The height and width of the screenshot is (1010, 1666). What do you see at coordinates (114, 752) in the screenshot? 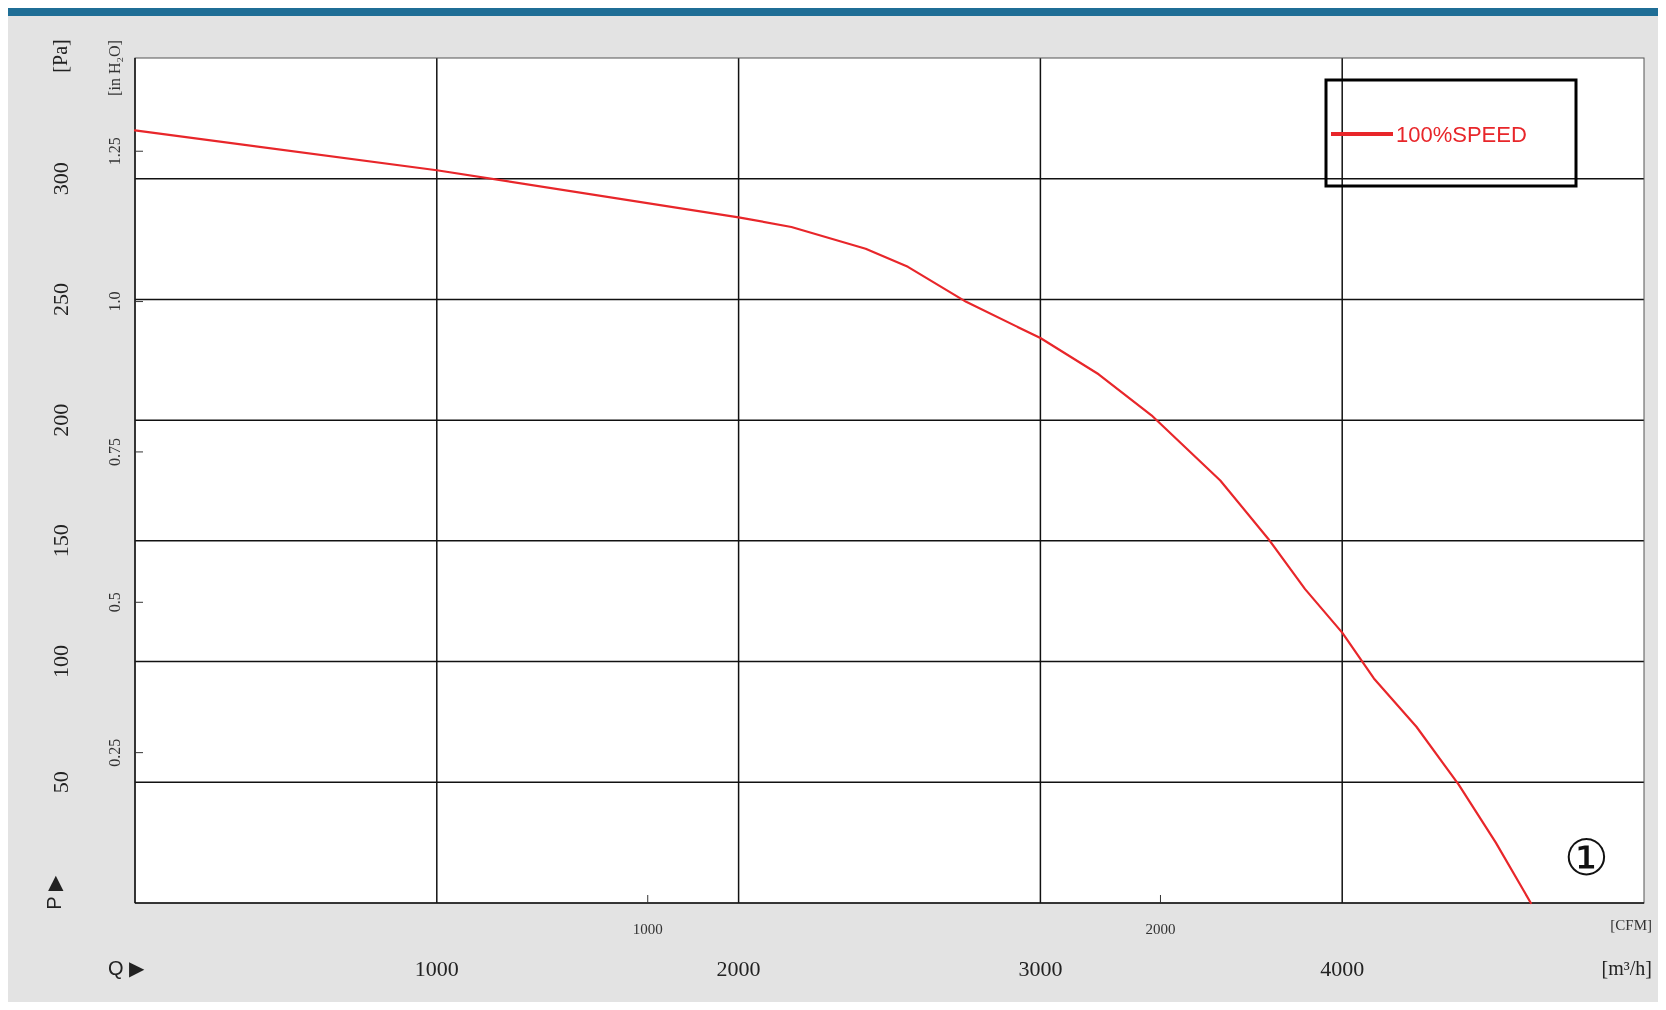
I see `y2-tick-label: 0.25` at bounding box center [114, 752].